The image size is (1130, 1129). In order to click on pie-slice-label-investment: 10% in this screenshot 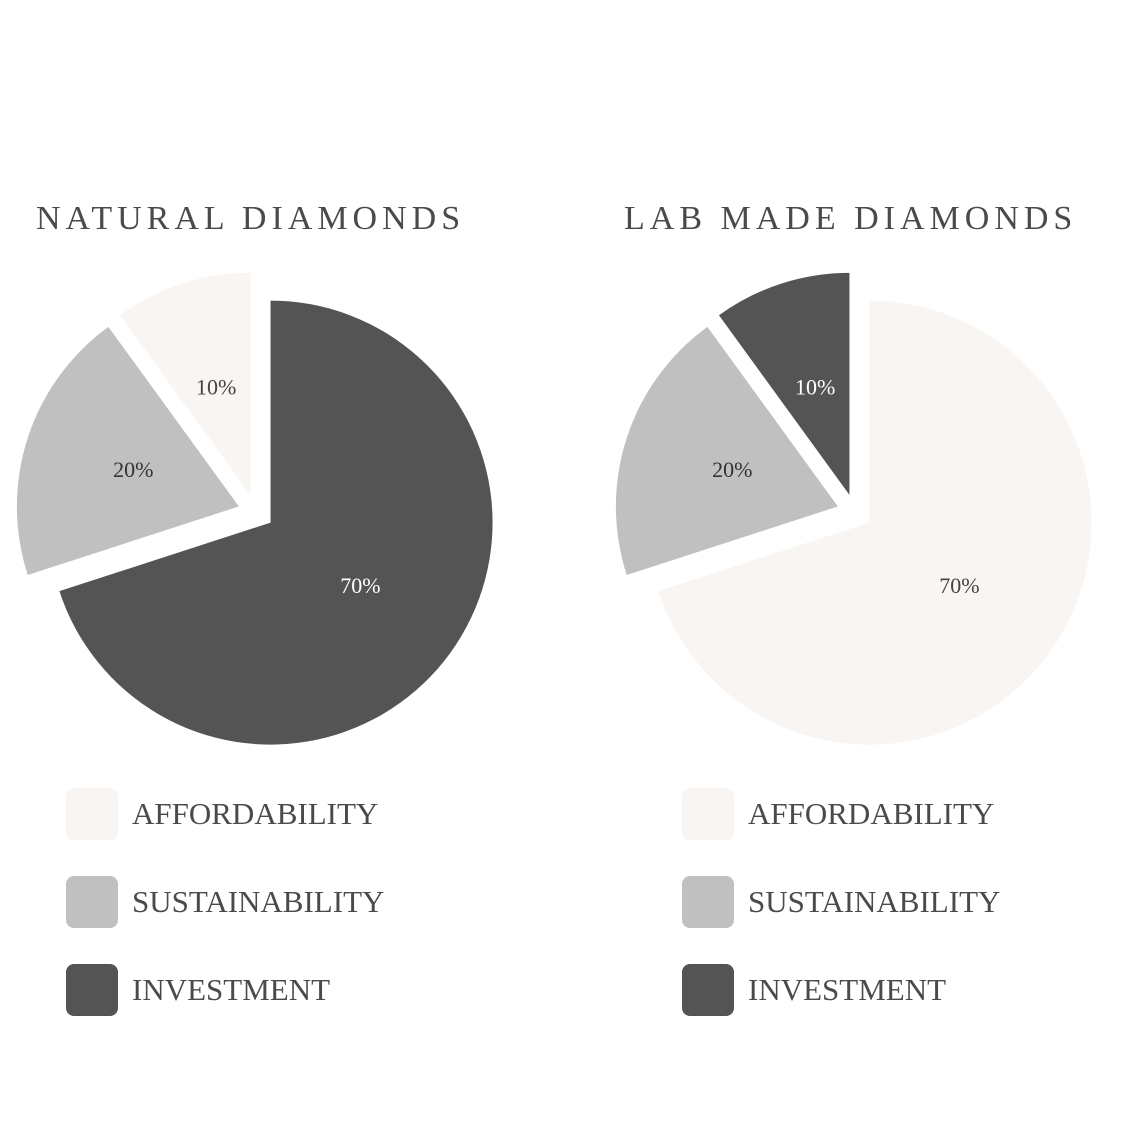, I will do `click(815, 386)`.